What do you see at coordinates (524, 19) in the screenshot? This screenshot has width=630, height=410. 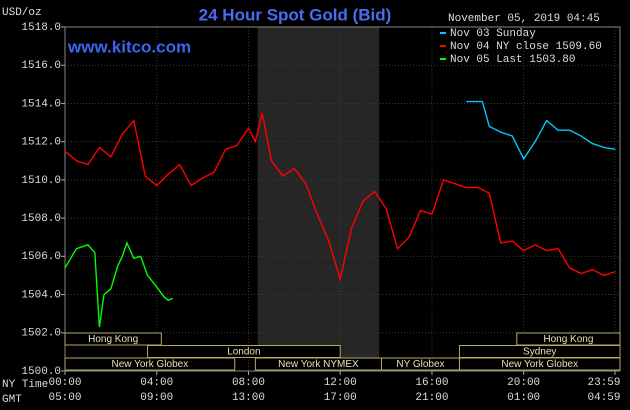 I see `timestamp: November 05, 2019 04:45` at bounding box center [524, 19].